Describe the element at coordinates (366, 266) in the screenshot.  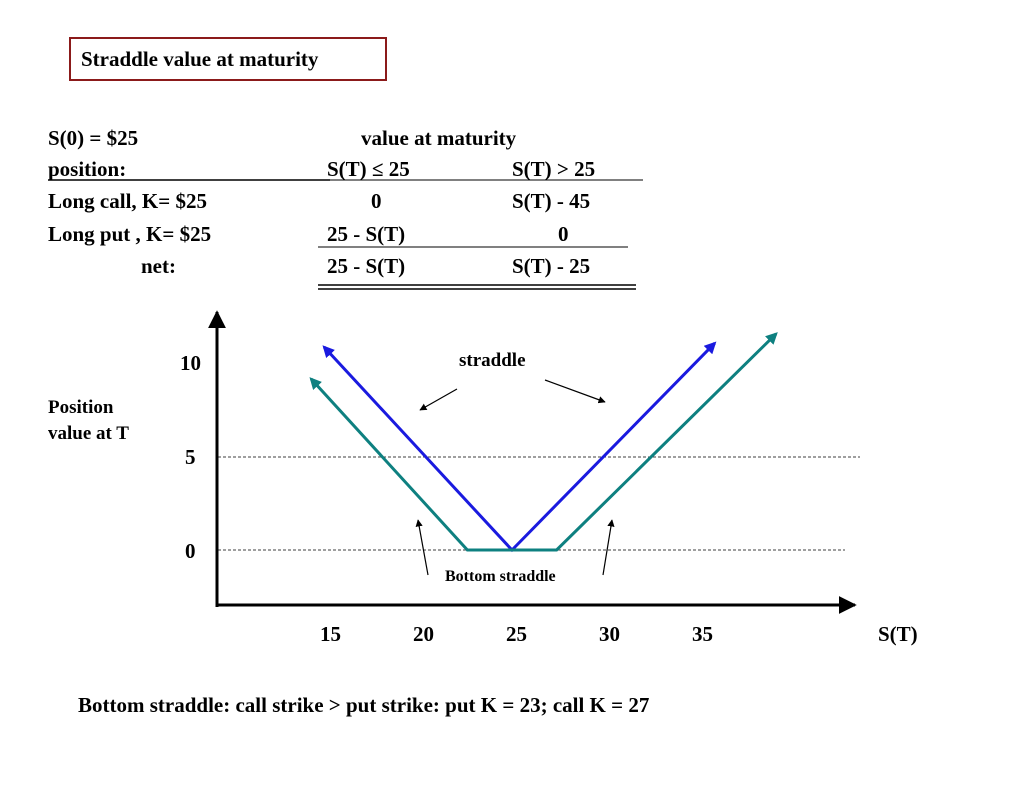
I see `net-c1: 25 - S(T)` at that location.